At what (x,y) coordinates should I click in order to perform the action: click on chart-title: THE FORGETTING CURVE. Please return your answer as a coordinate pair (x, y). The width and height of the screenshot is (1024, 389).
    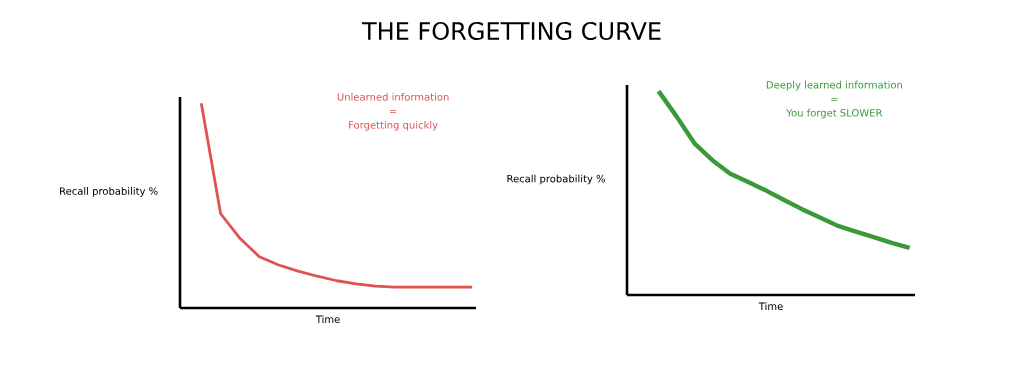
    Looking at the image, I should click on (511, 31).